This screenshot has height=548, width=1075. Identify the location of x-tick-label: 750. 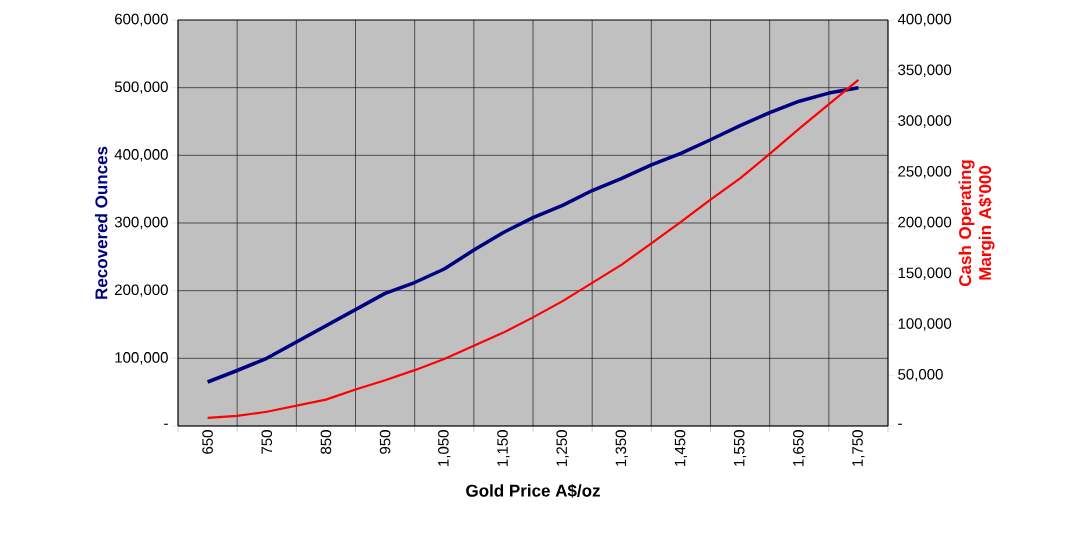
(267, 442).